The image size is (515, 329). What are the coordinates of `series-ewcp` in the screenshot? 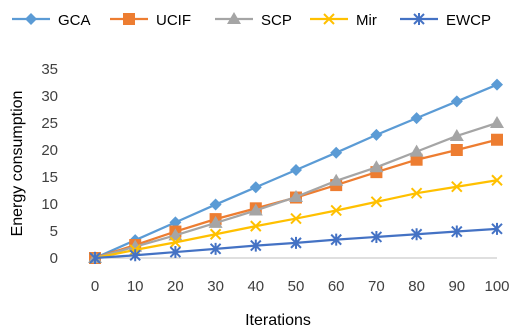 It's located at (296, 243).